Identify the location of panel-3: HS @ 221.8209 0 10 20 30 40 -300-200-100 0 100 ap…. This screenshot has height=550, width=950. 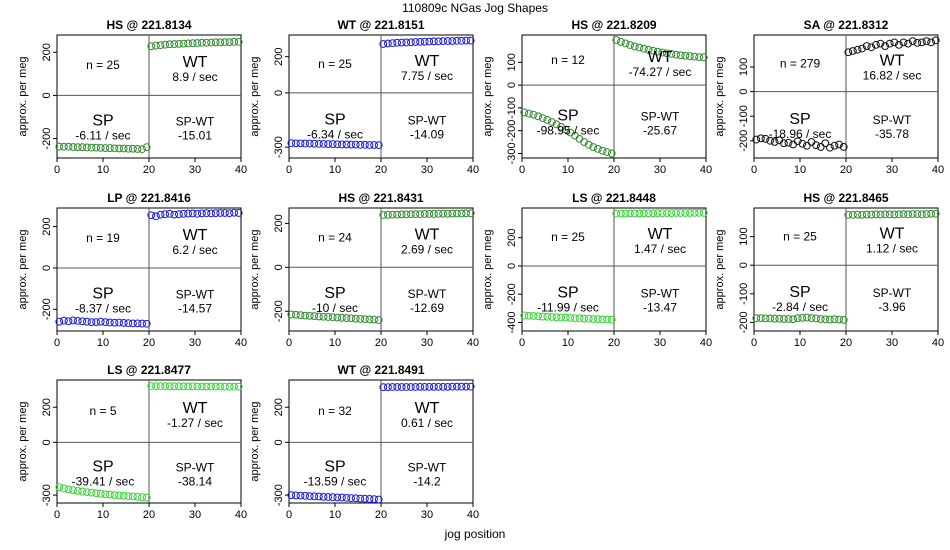
(597, 97).